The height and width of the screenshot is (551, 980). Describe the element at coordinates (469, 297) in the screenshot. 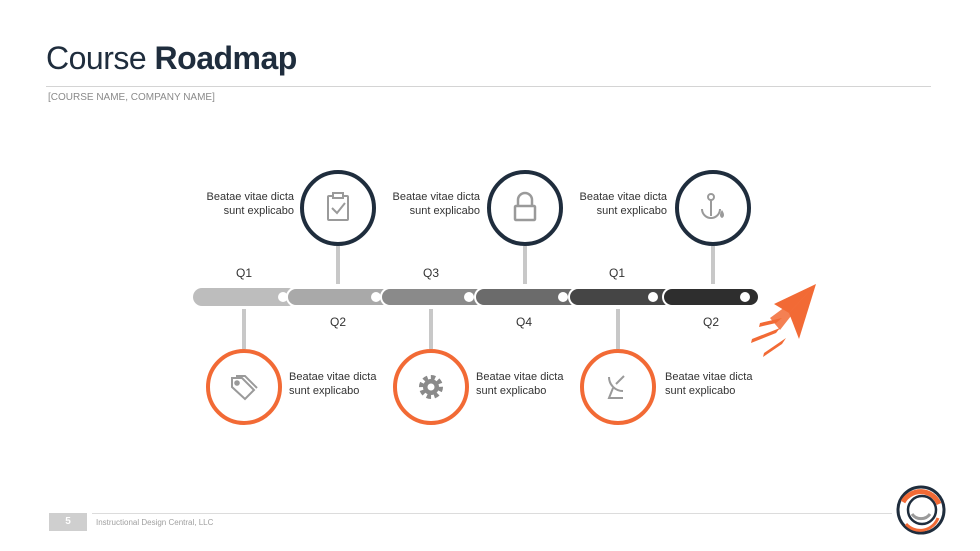

I see `segment-3-dot` at that location.